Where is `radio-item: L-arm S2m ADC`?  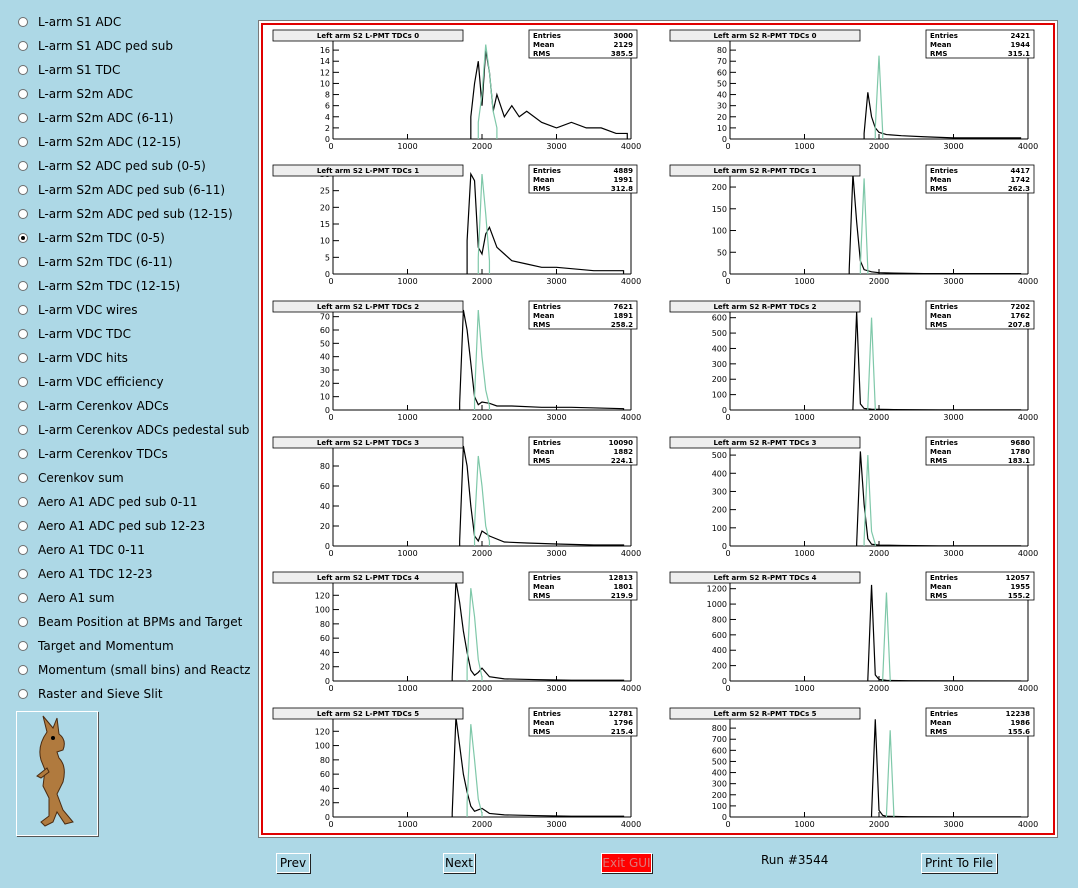 radio-item: L-arm S2m ADC is located at coordinates (131, 94).